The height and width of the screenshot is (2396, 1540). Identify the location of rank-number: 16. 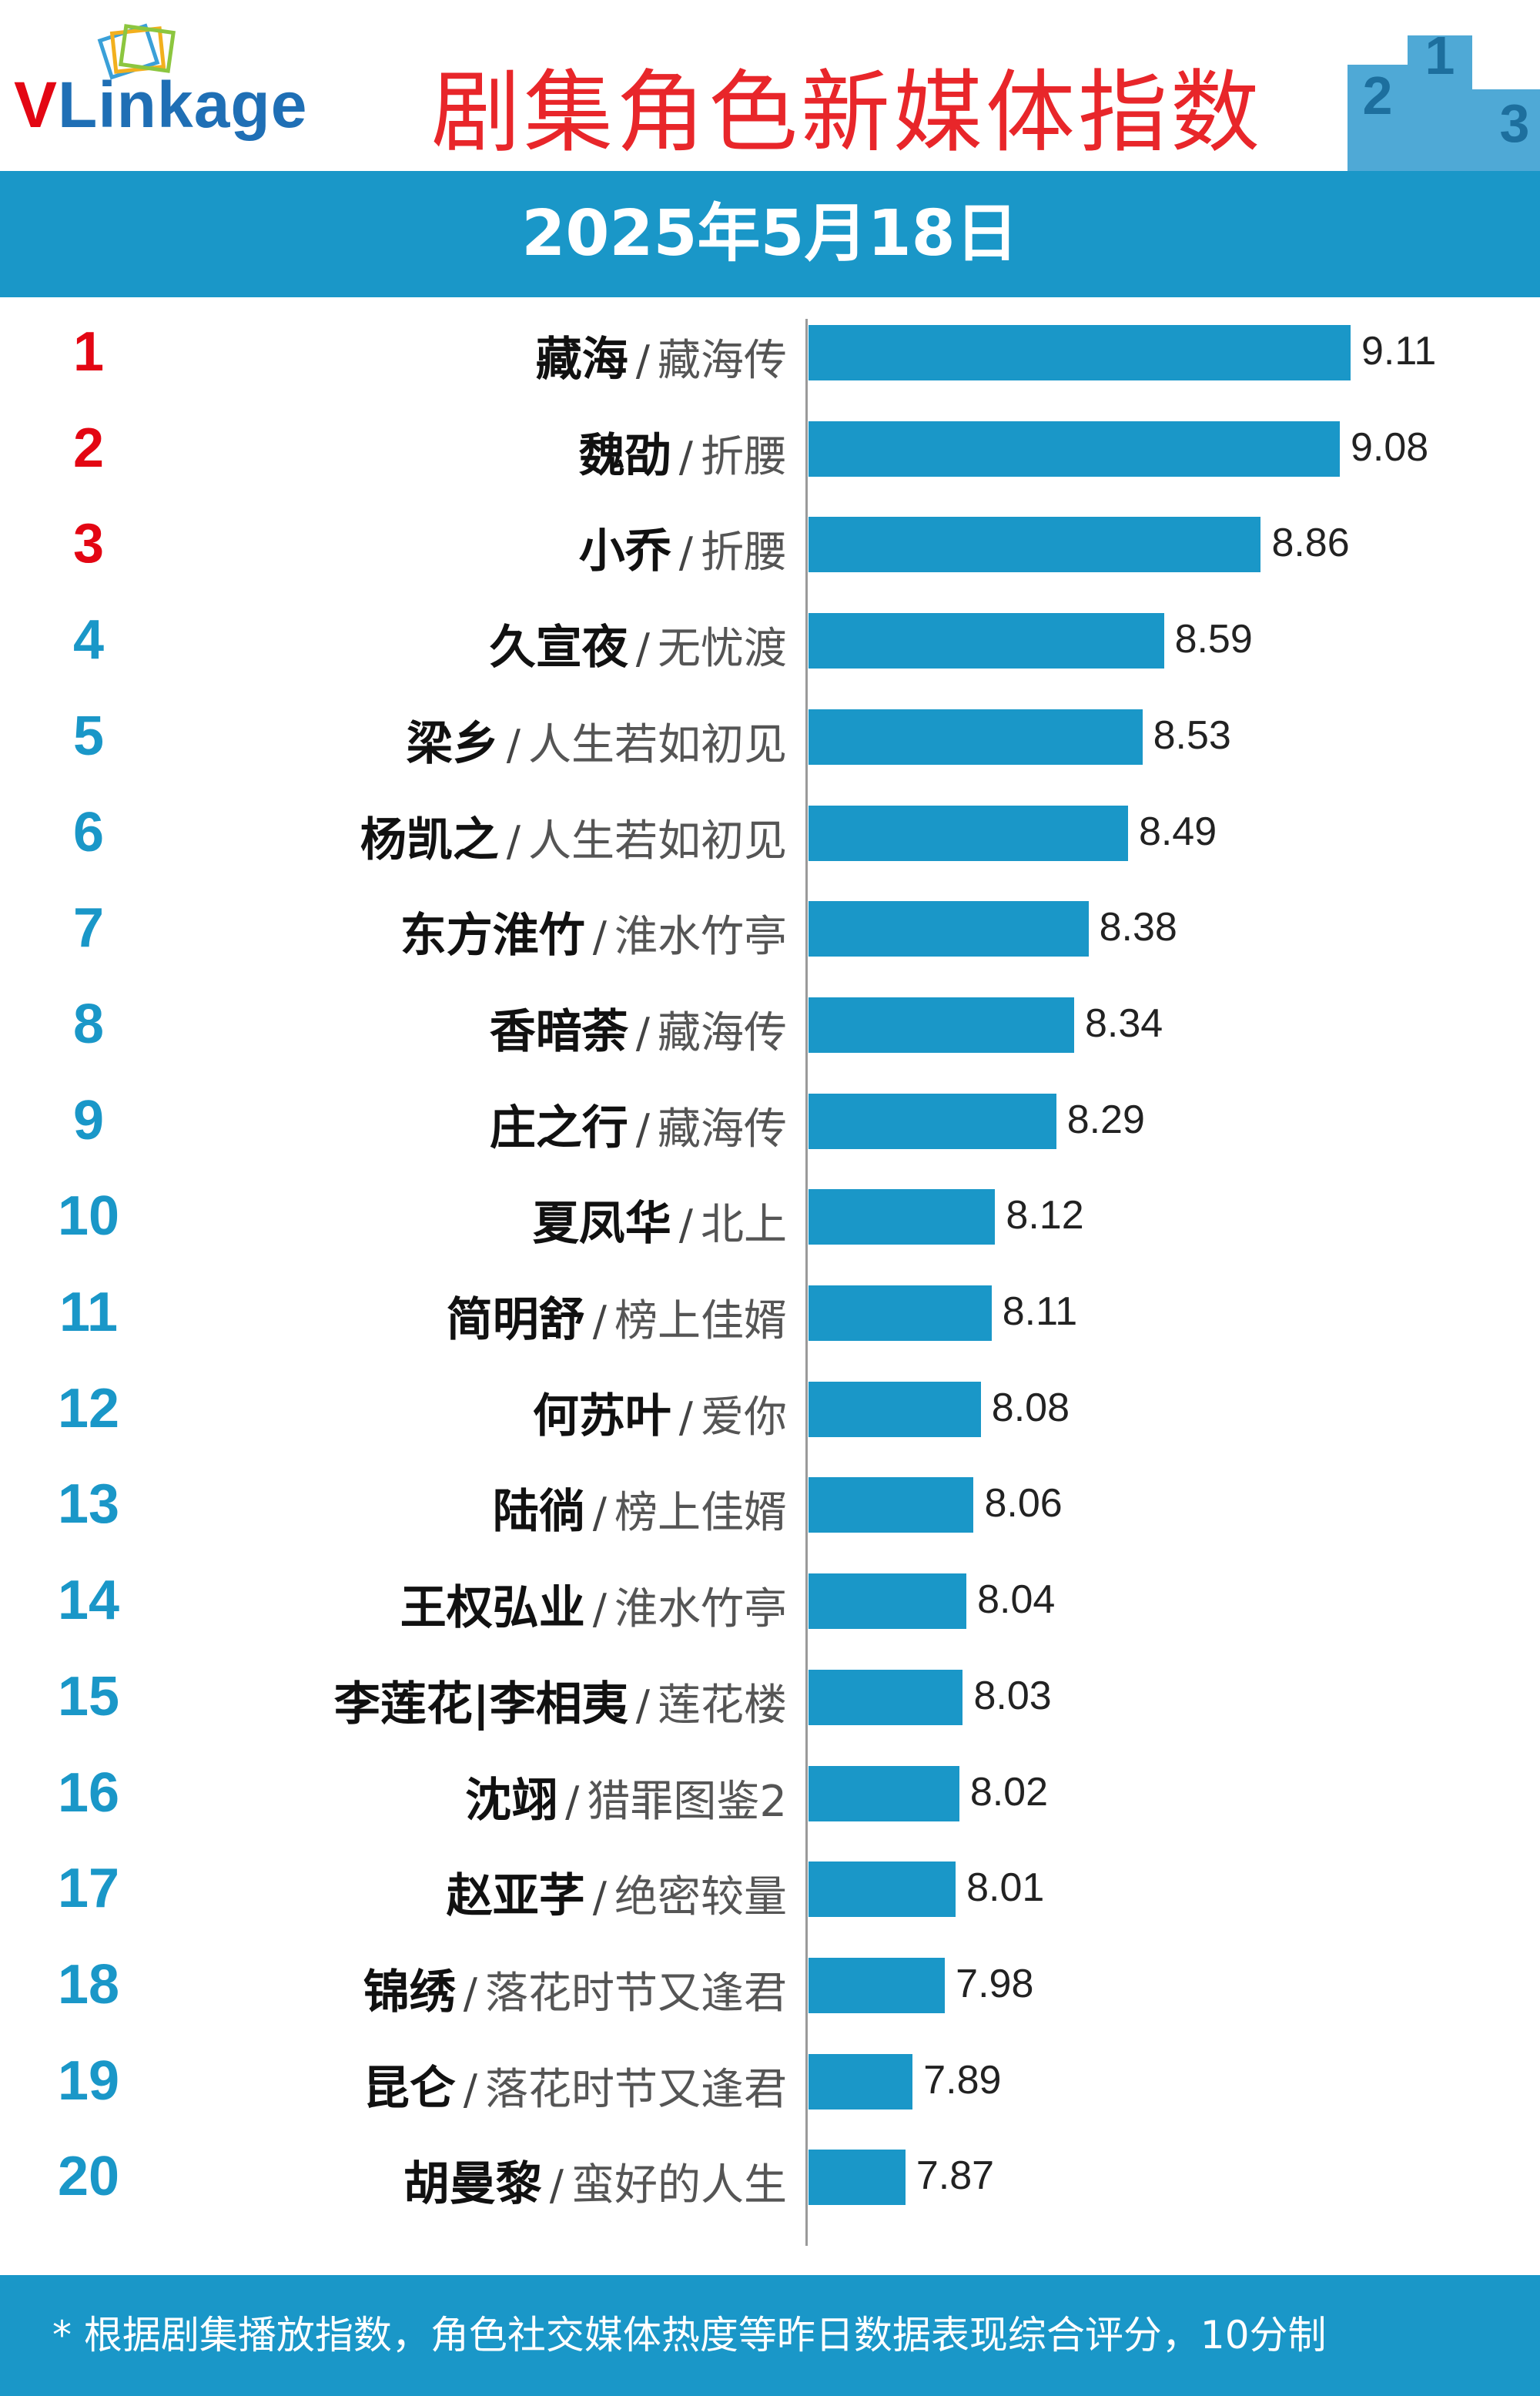
(88, 1792).